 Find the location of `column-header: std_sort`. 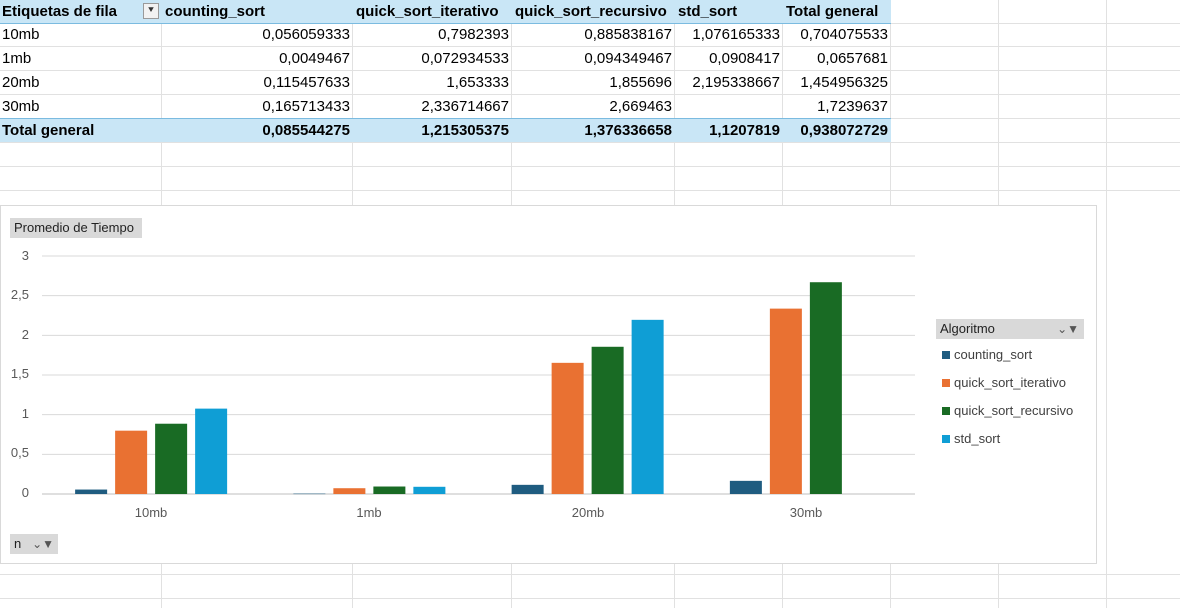

column-header: std_sort is located at coordinates (708, 11).